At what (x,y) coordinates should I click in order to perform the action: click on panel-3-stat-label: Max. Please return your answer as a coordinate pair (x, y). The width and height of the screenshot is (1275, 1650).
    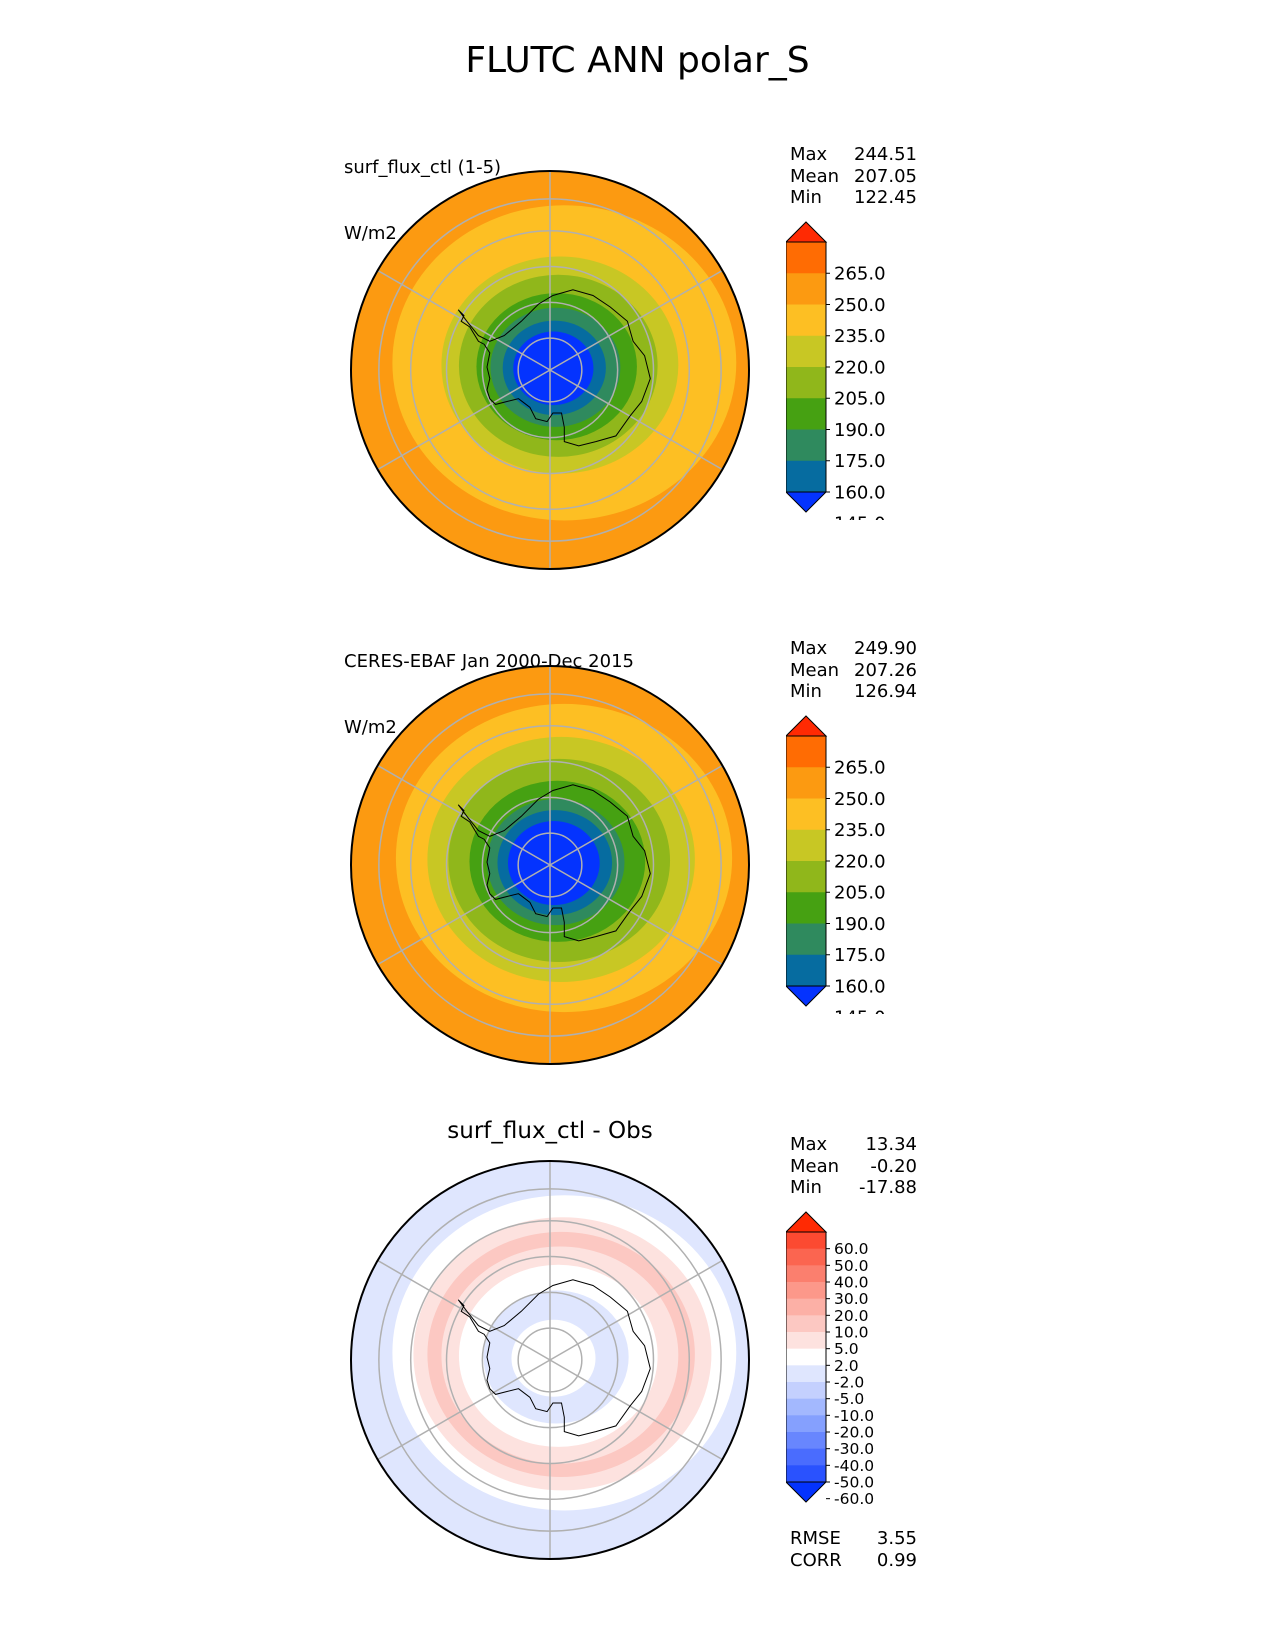
    Looking at the image, I should click on (809, 1144).